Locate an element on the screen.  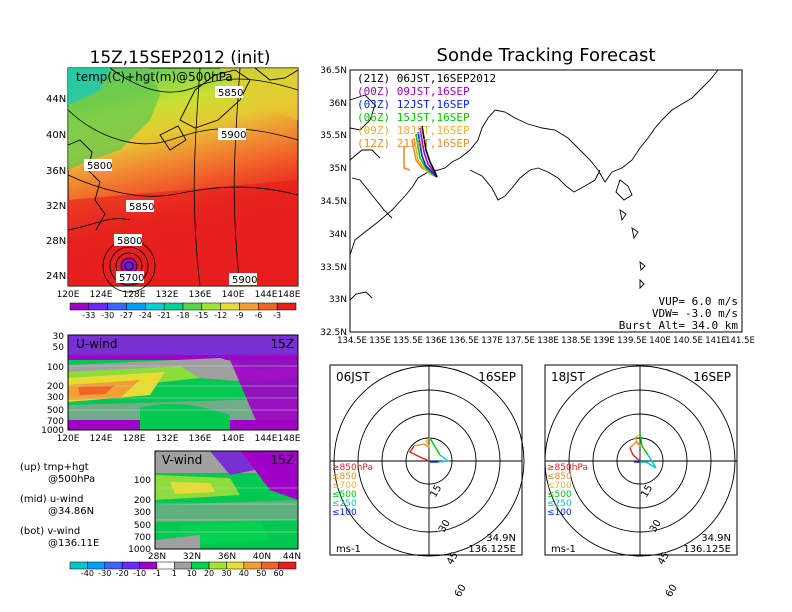
level-label: 200 is located at coordinates (142, 501).